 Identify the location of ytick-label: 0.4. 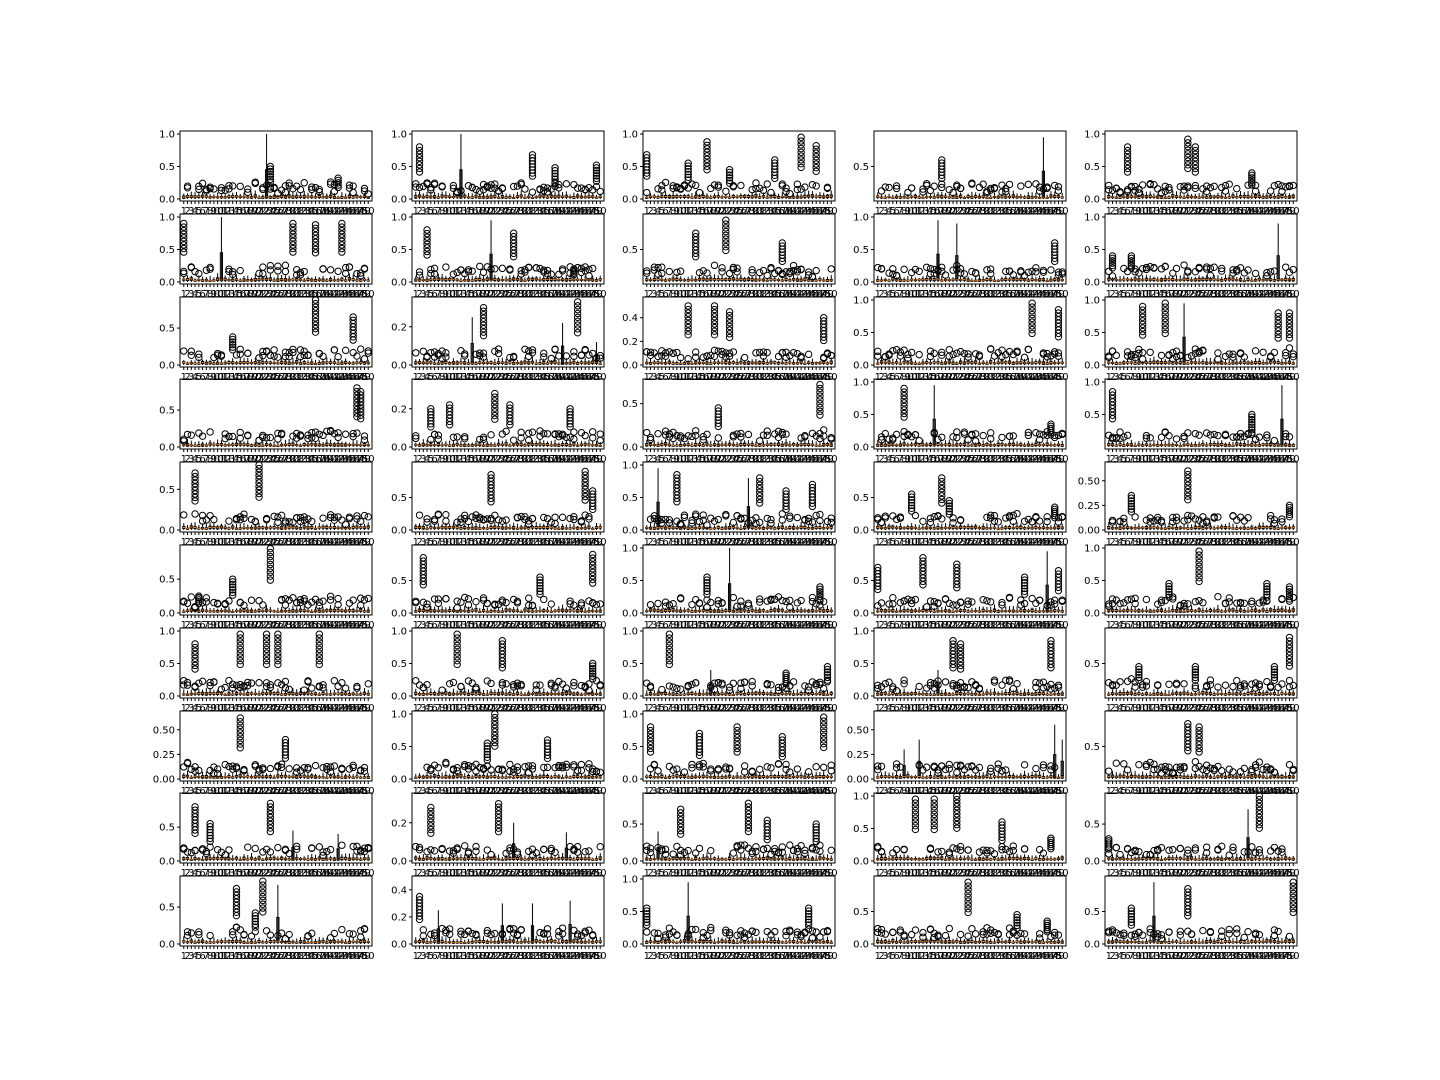
(630, 318).